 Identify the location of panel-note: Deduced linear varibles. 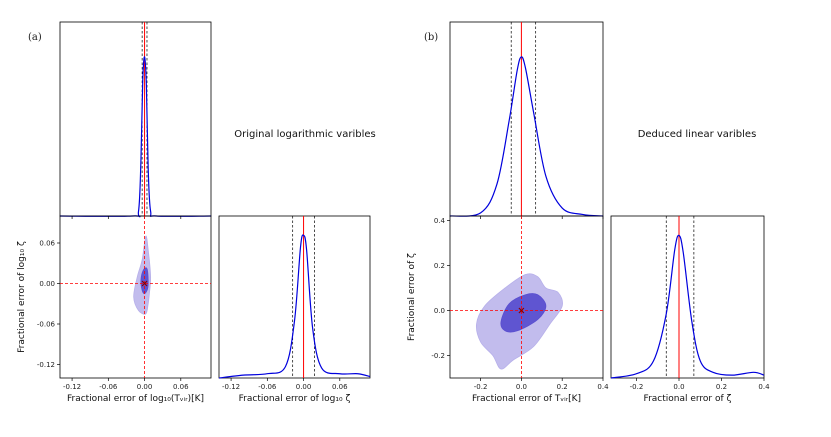
(697, 134).